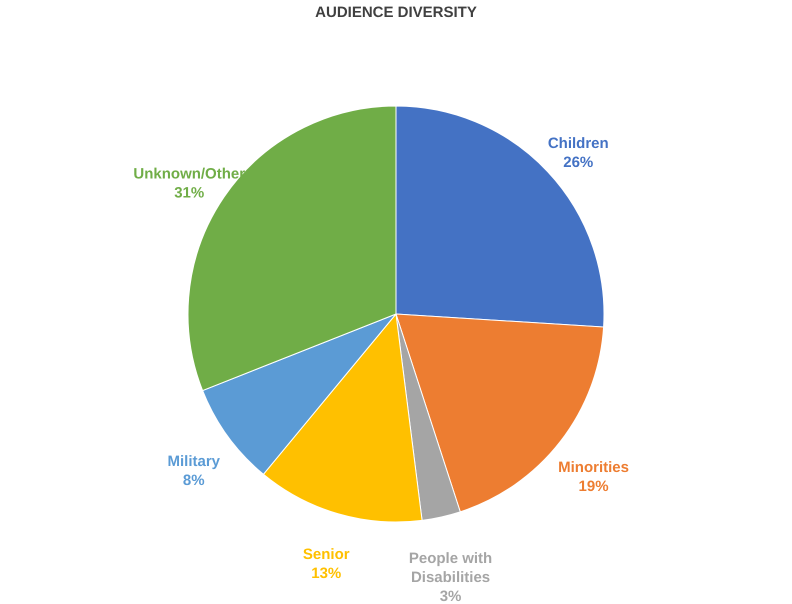 This screenshot has width=792, height=604. I want to click on slice-label: Children, so click(578, 143).